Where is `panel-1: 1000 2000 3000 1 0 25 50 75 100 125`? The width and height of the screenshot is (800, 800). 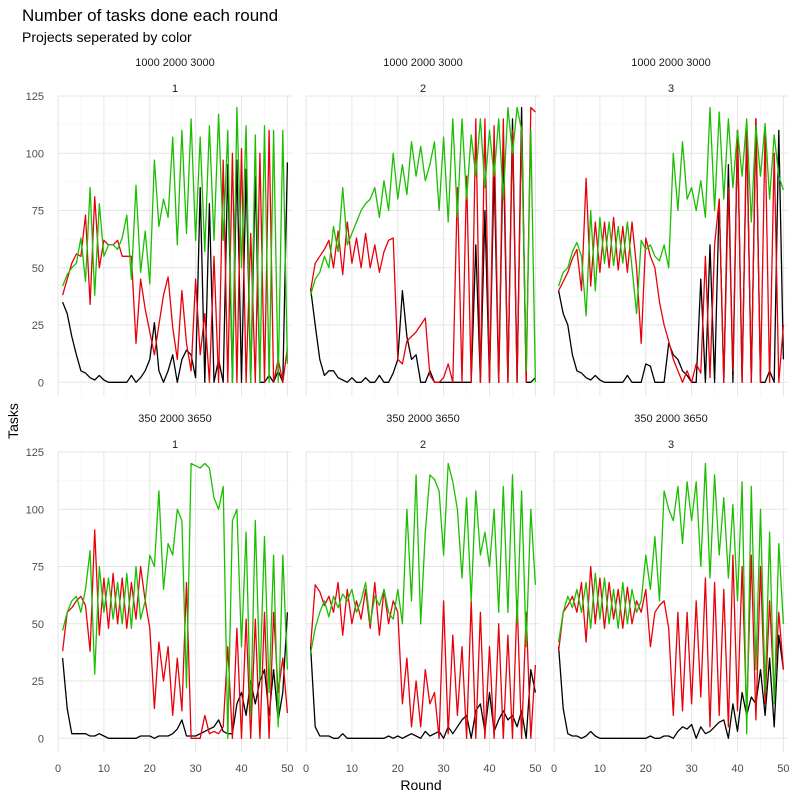 panel-1: 1000 2000 3000 1 0 25 50 75 100 125 is located at coordinates (159, 226).